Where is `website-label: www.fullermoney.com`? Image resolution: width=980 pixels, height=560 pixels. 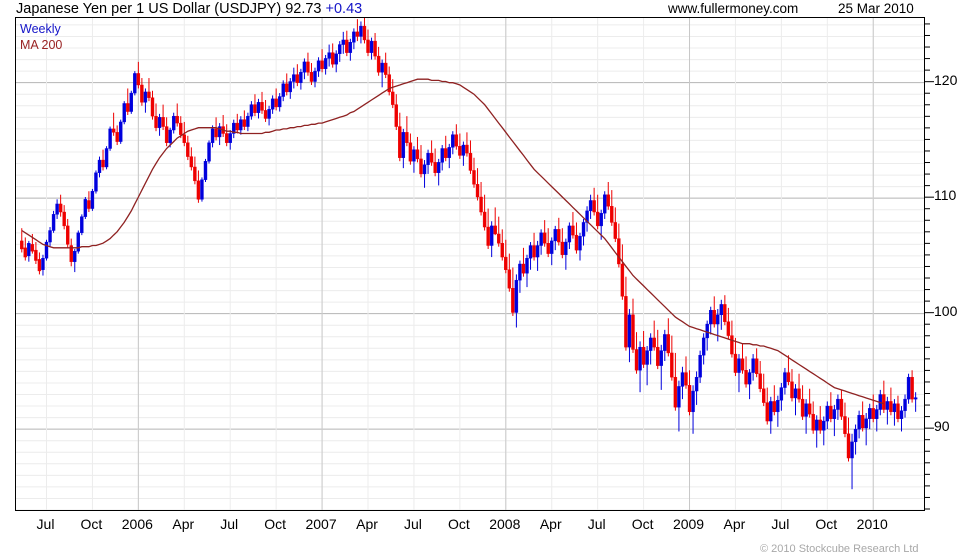
website-label: www.fullermoney.com is located at coordinates (733, 8).